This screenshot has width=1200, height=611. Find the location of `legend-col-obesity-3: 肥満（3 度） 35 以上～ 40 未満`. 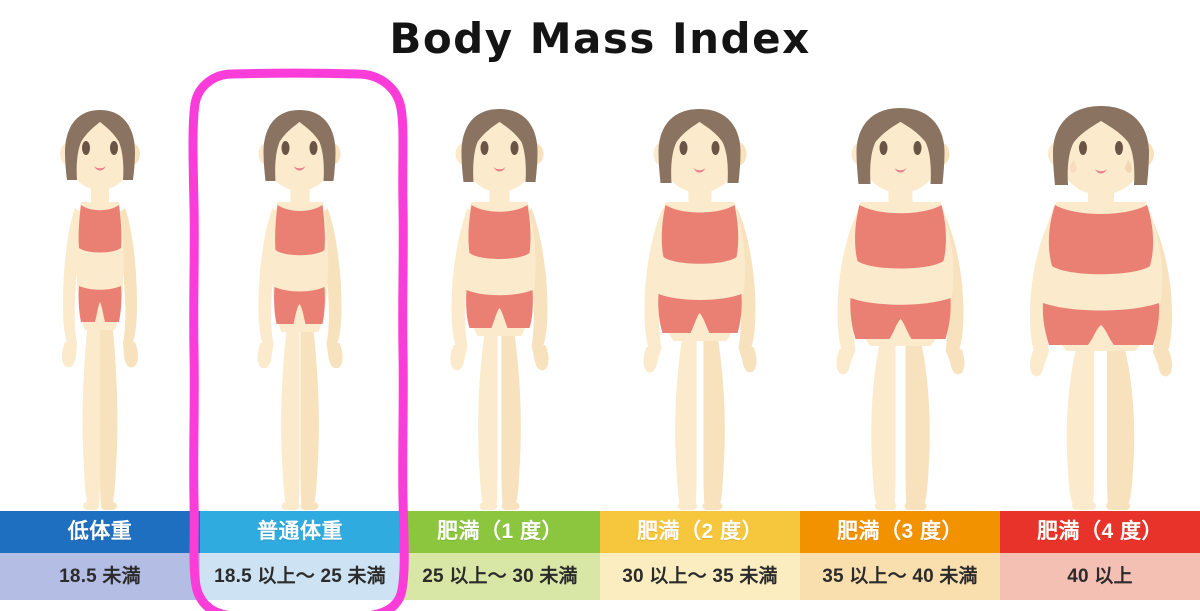

legend-col-obesity-3: 肥満（3 度） 35 以上～ 40 未満 is located at coordinates (900, 555).